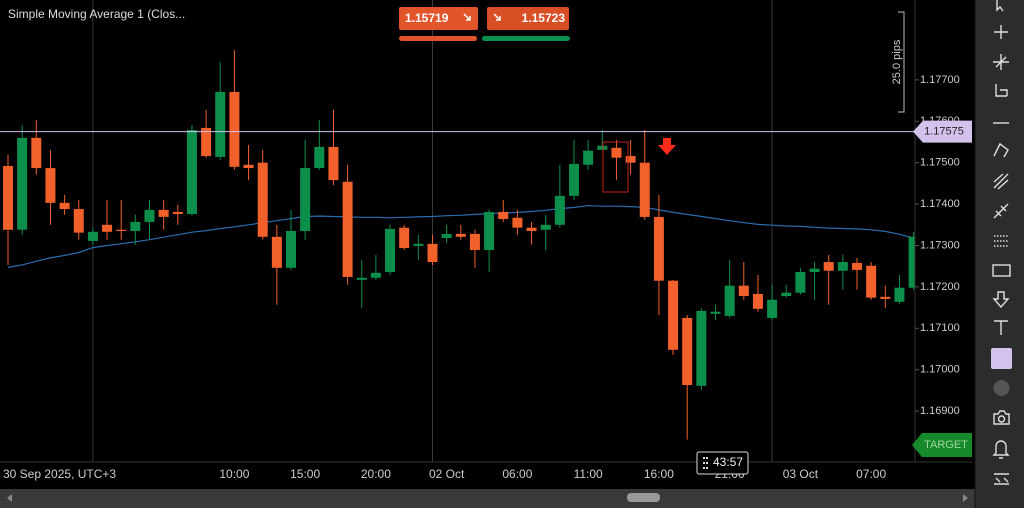  Describe the element at coordinates (438, 38) in the screenshot. I see `sell-volume-bar` at that location.